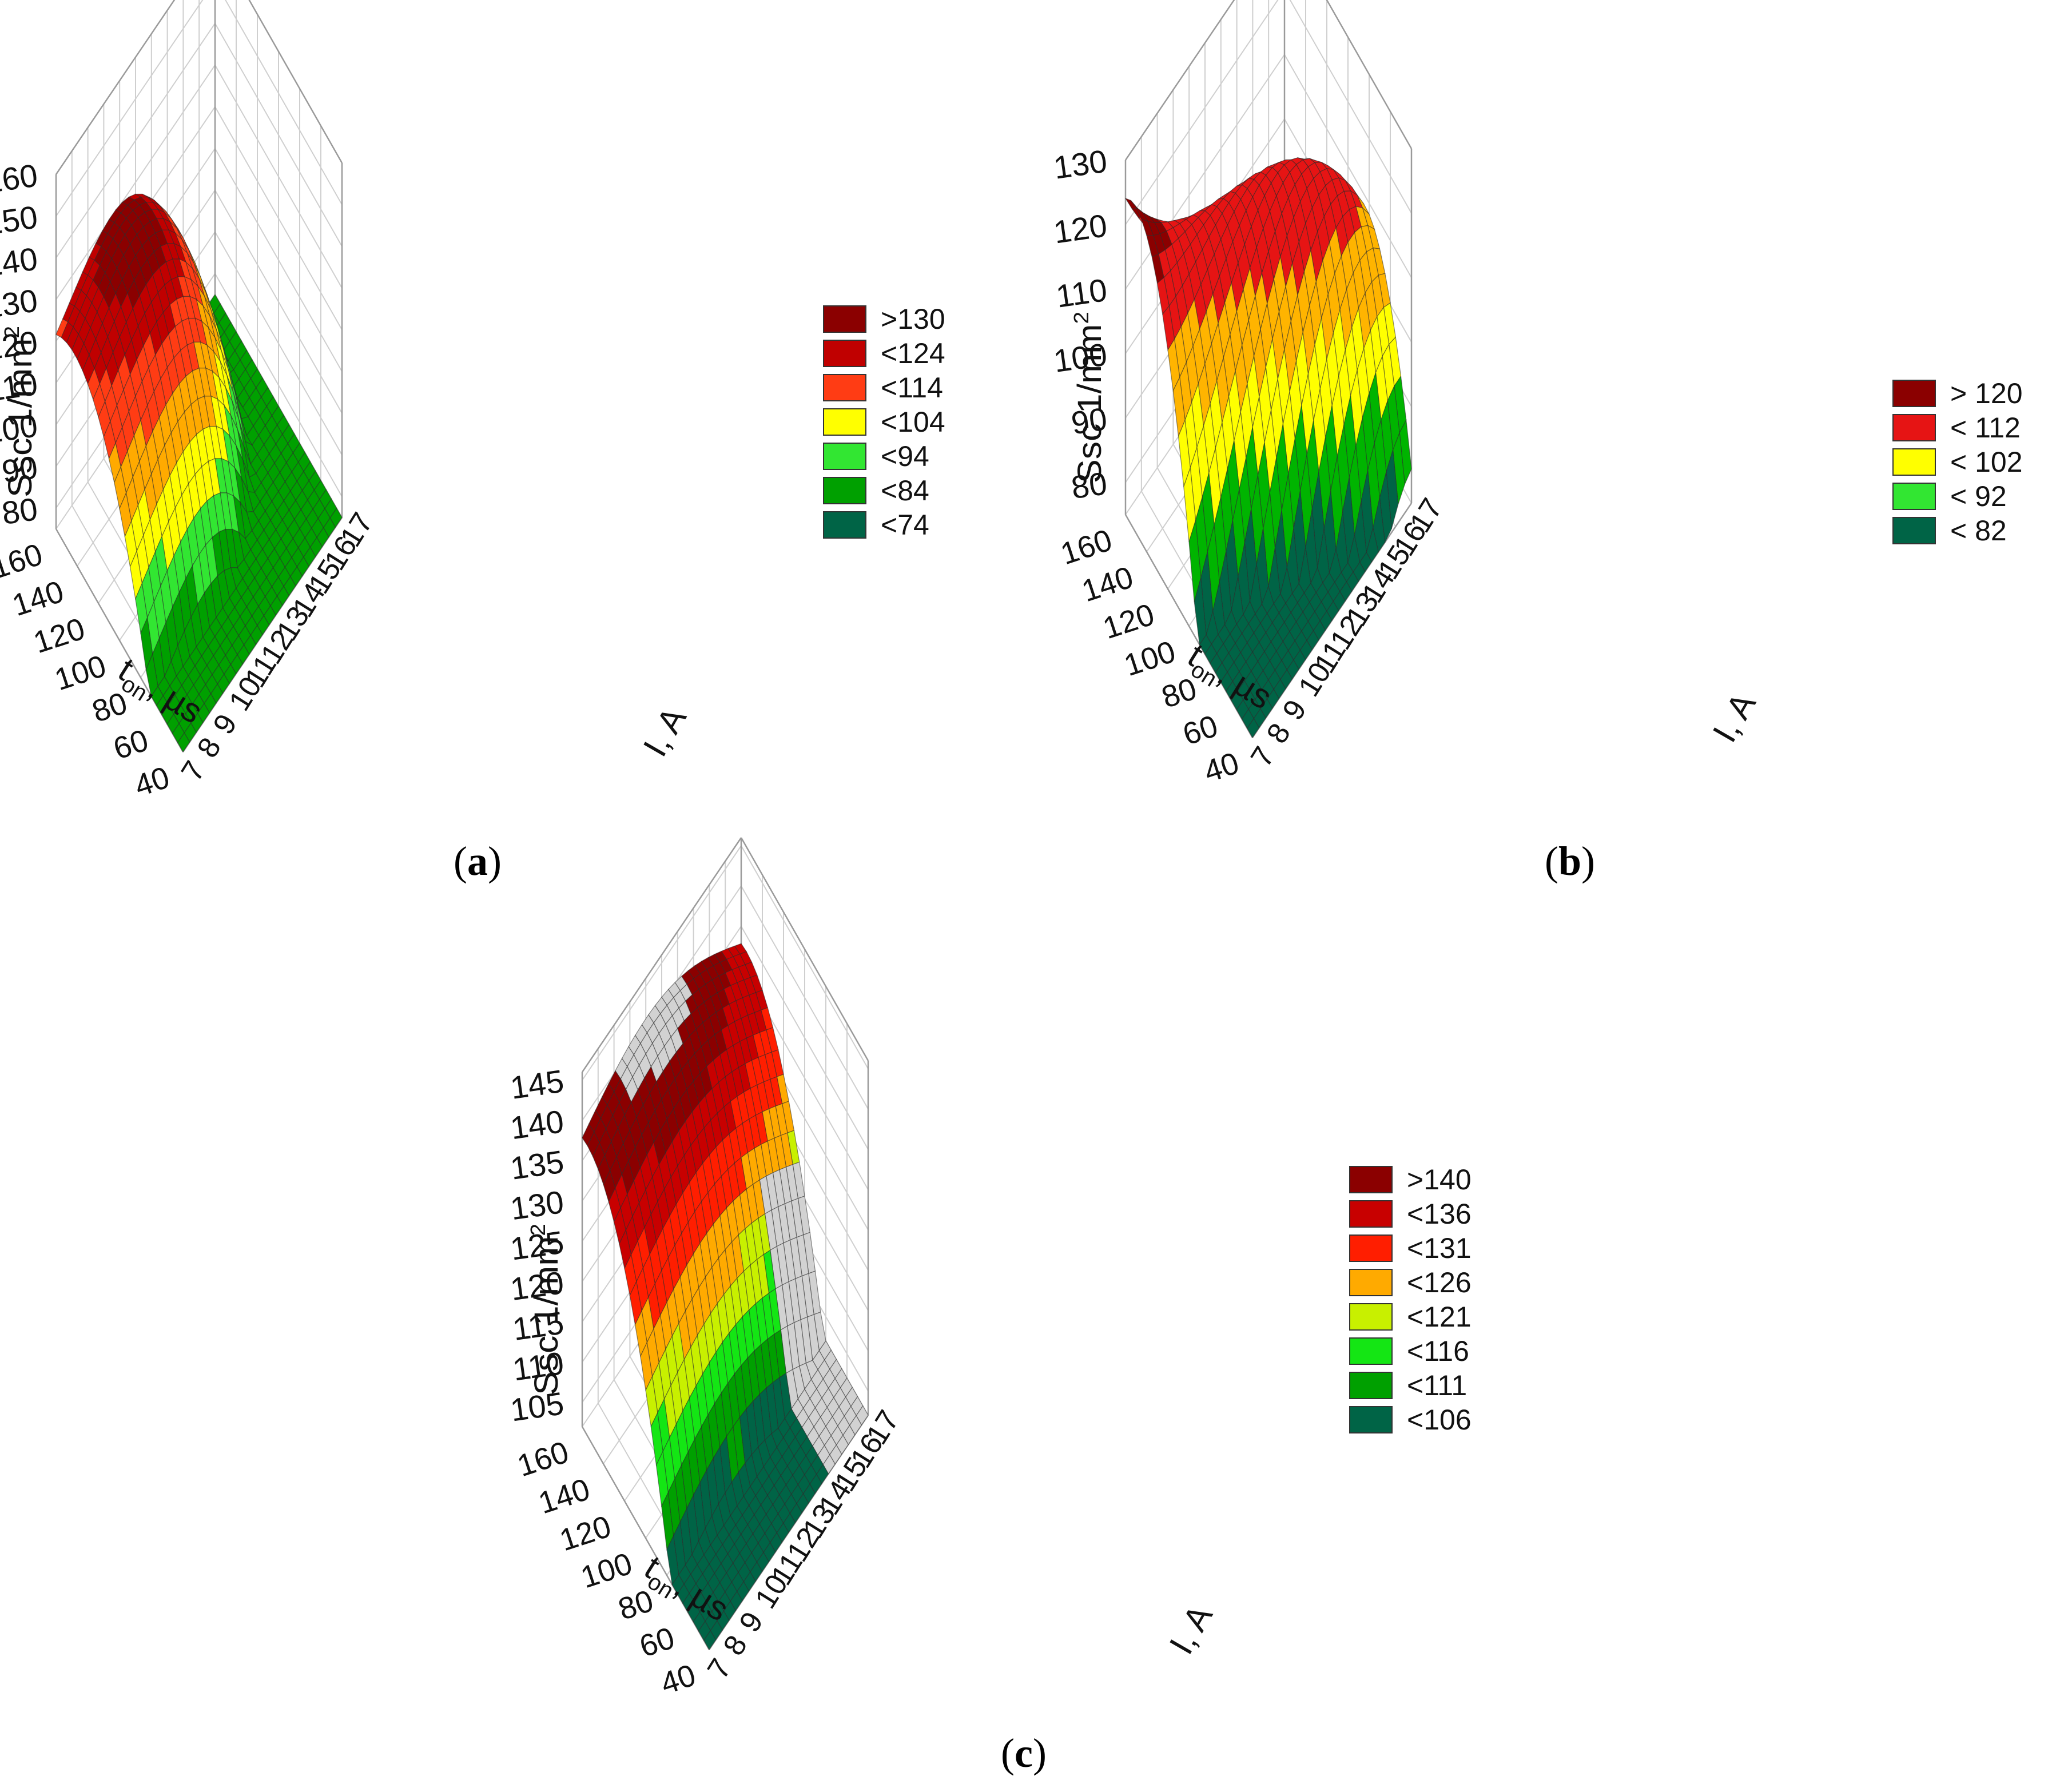 This screenshot has height=1792, width=2064. I want to click on panel-a-surface-cell, so click(183, 742).